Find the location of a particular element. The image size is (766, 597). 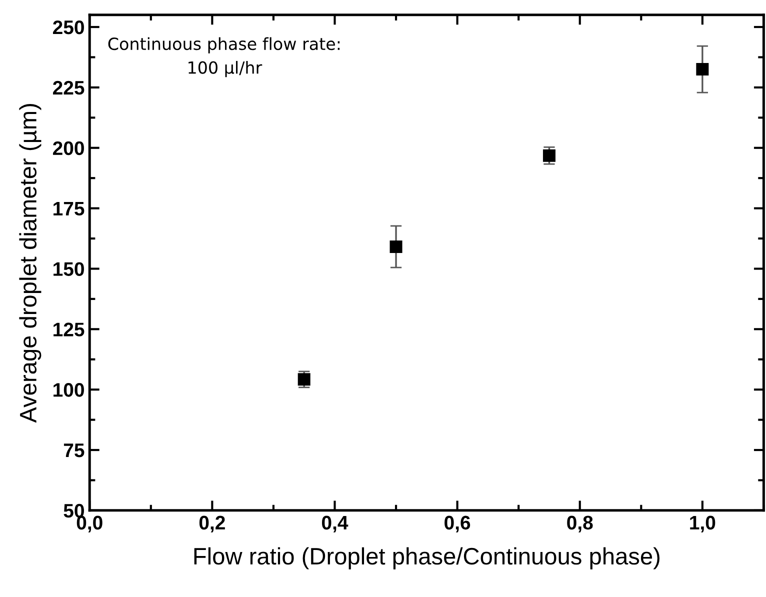

y-tick-label: 50 is located at coordinates (74, 511).